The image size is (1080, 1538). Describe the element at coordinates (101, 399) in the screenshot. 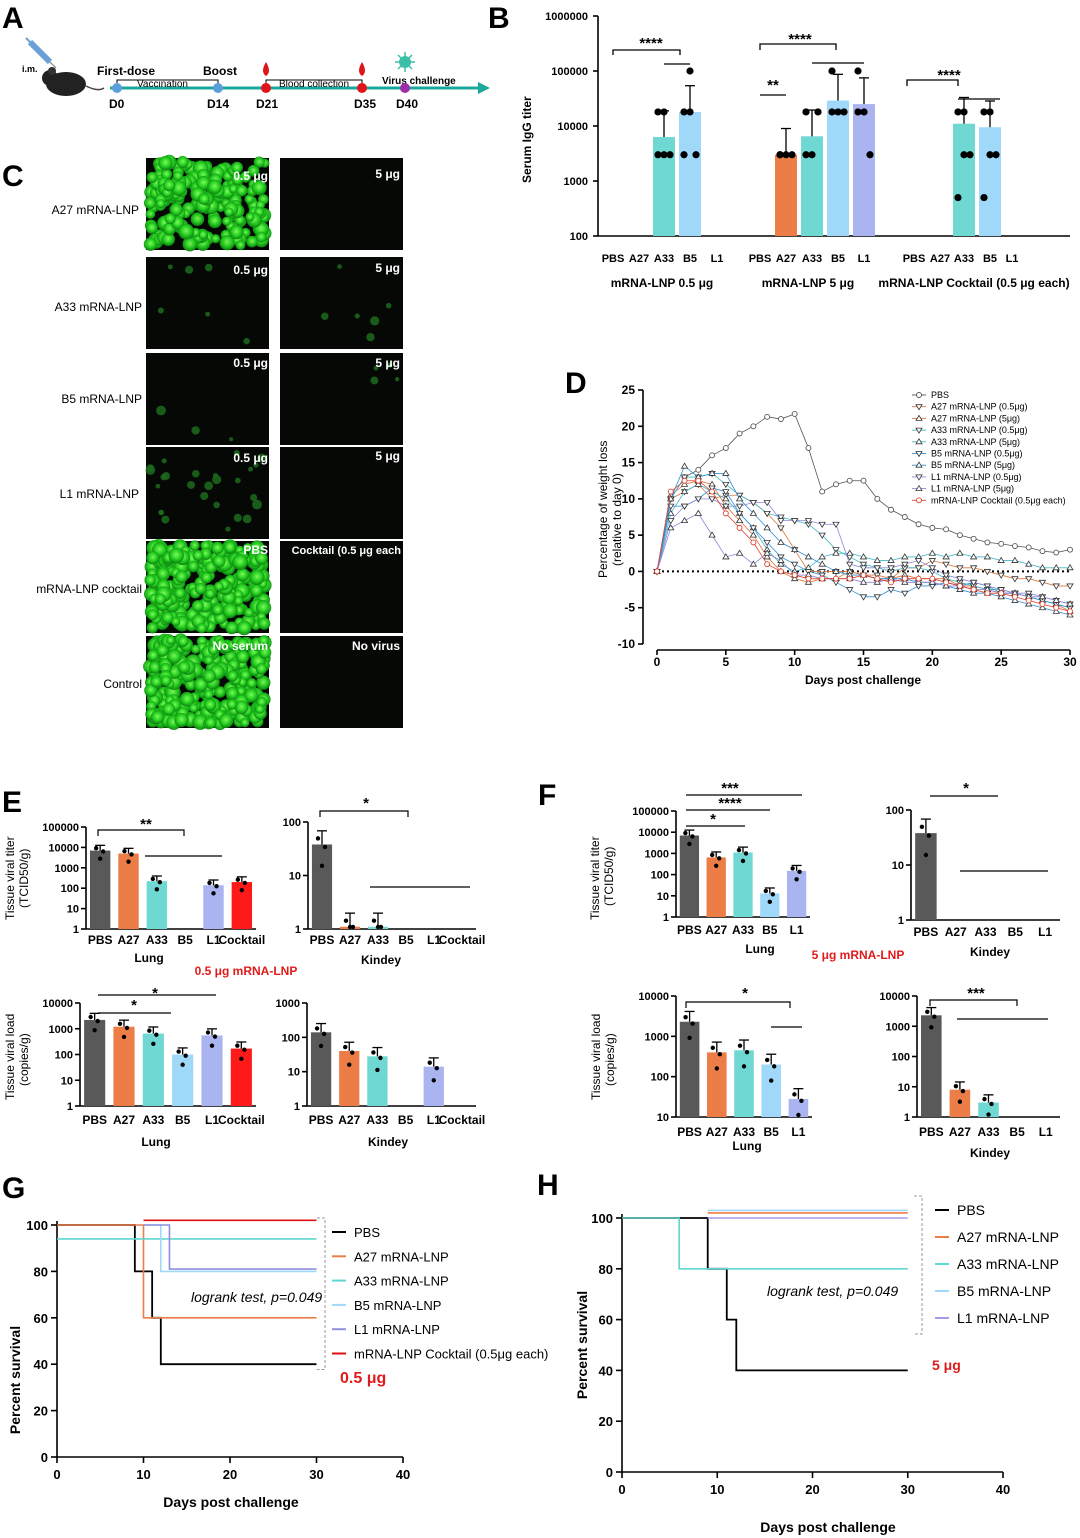

I see `row-label: B5 mRNA-LNP` at that location.